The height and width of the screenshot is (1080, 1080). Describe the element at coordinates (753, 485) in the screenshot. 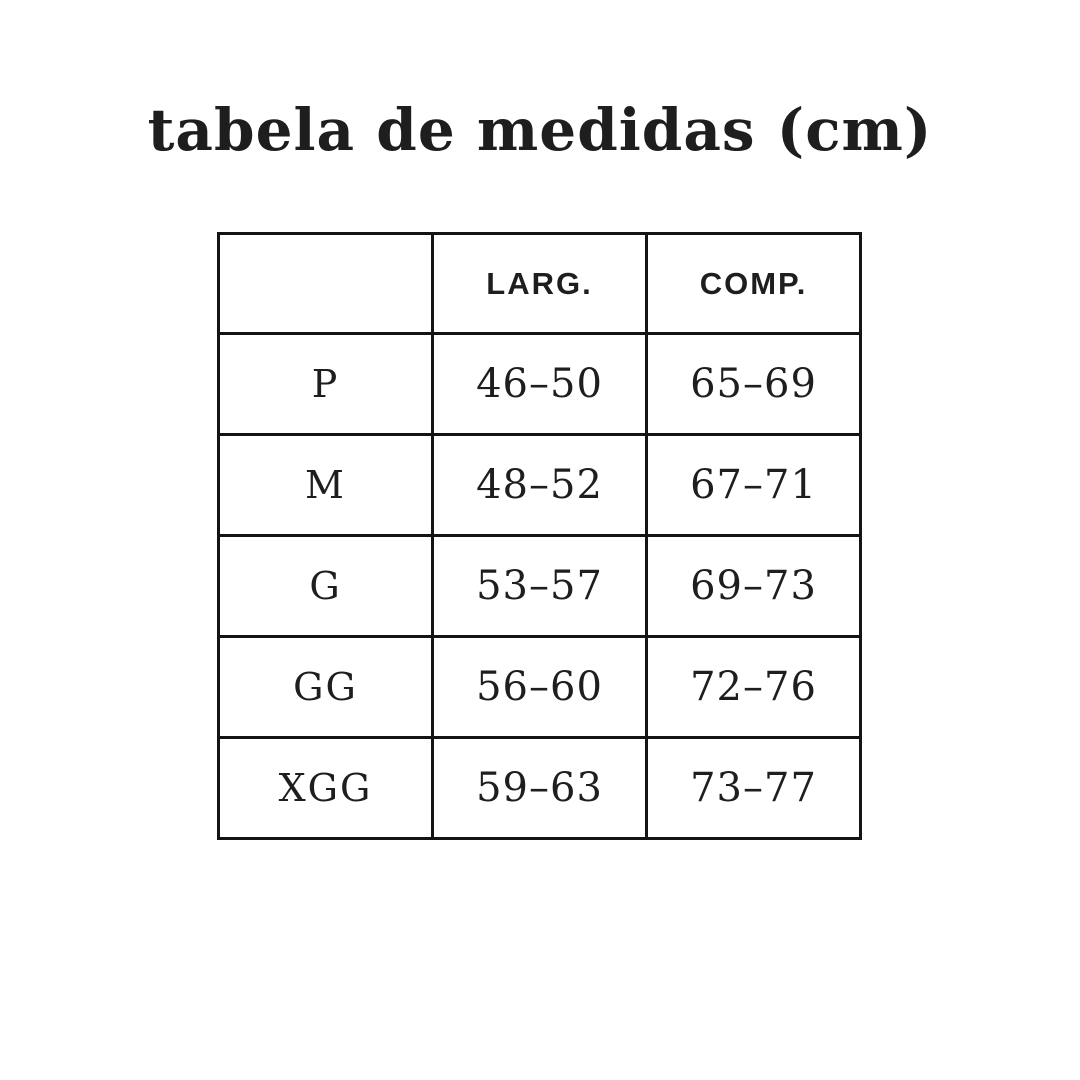

I see `length-value: 67–71` at that location.